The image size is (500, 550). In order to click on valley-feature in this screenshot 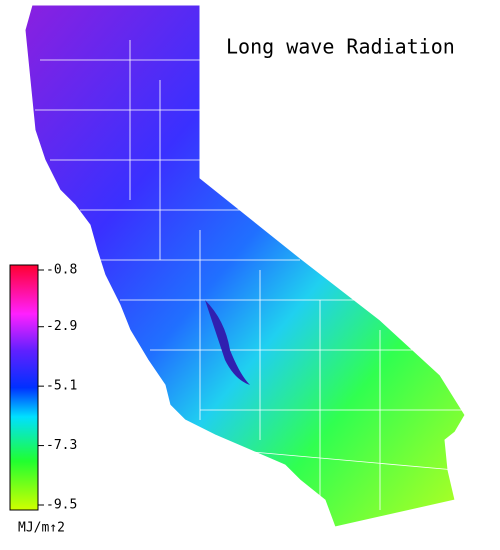, I will do `click(227, 342)`.